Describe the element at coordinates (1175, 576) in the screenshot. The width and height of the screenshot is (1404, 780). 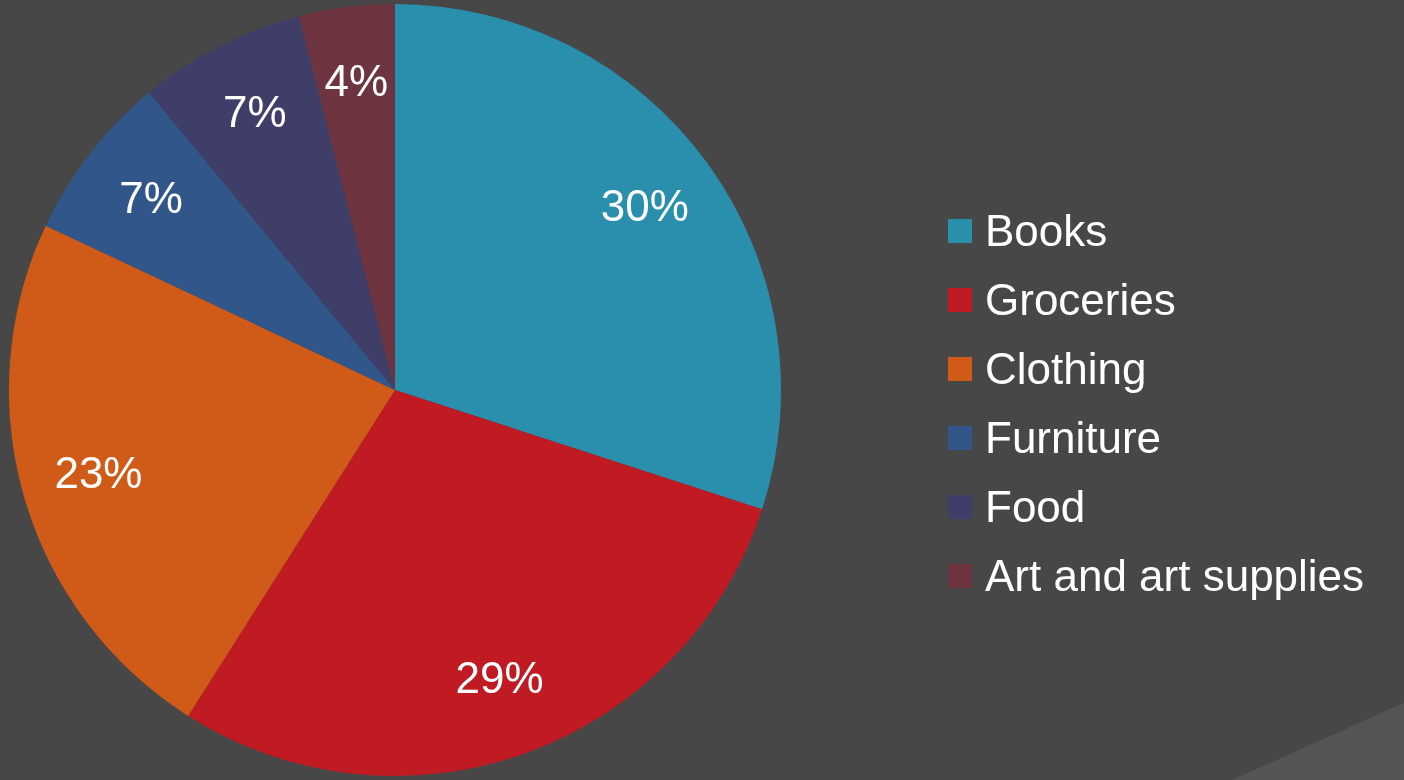
I see `legend-label: Art and art supplies` at that location.